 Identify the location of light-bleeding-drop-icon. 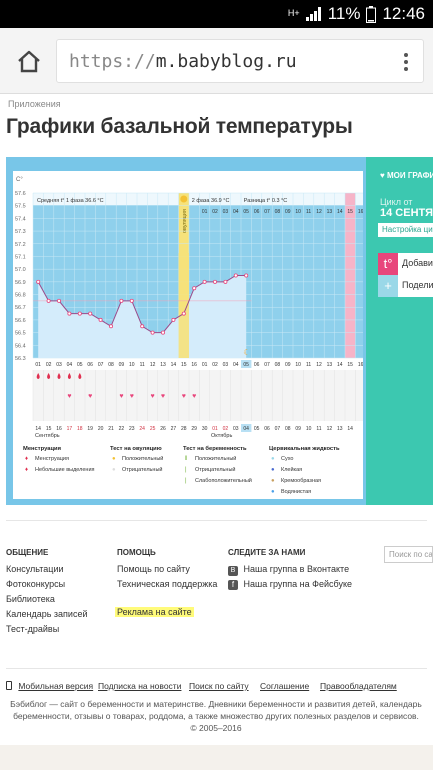
(80, 376).